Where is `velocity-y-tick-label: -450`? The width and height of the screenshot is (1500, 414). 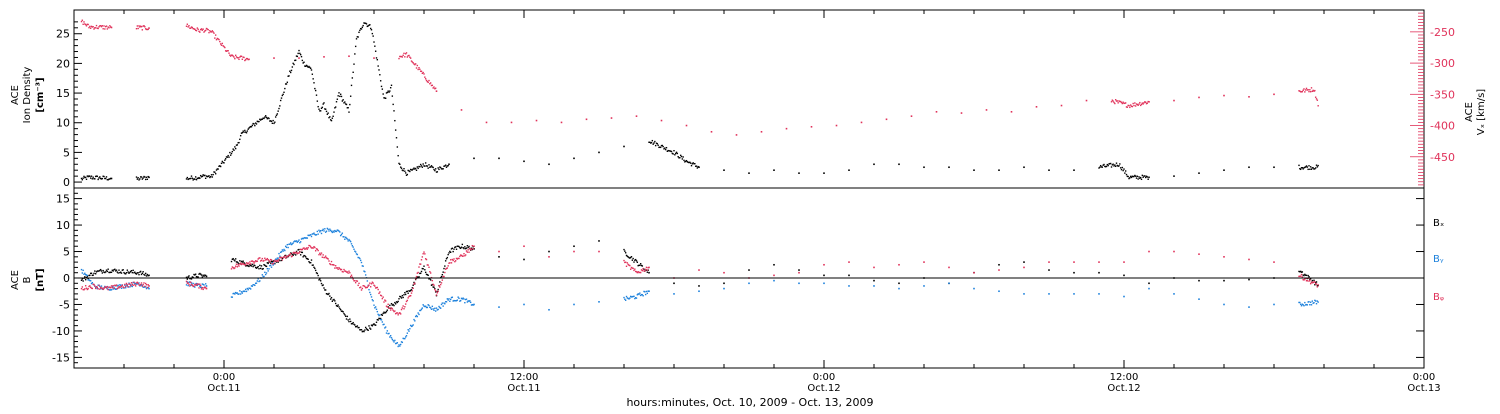
velocity-y-tick-label: -450 is located at coordinates (1442, 157).